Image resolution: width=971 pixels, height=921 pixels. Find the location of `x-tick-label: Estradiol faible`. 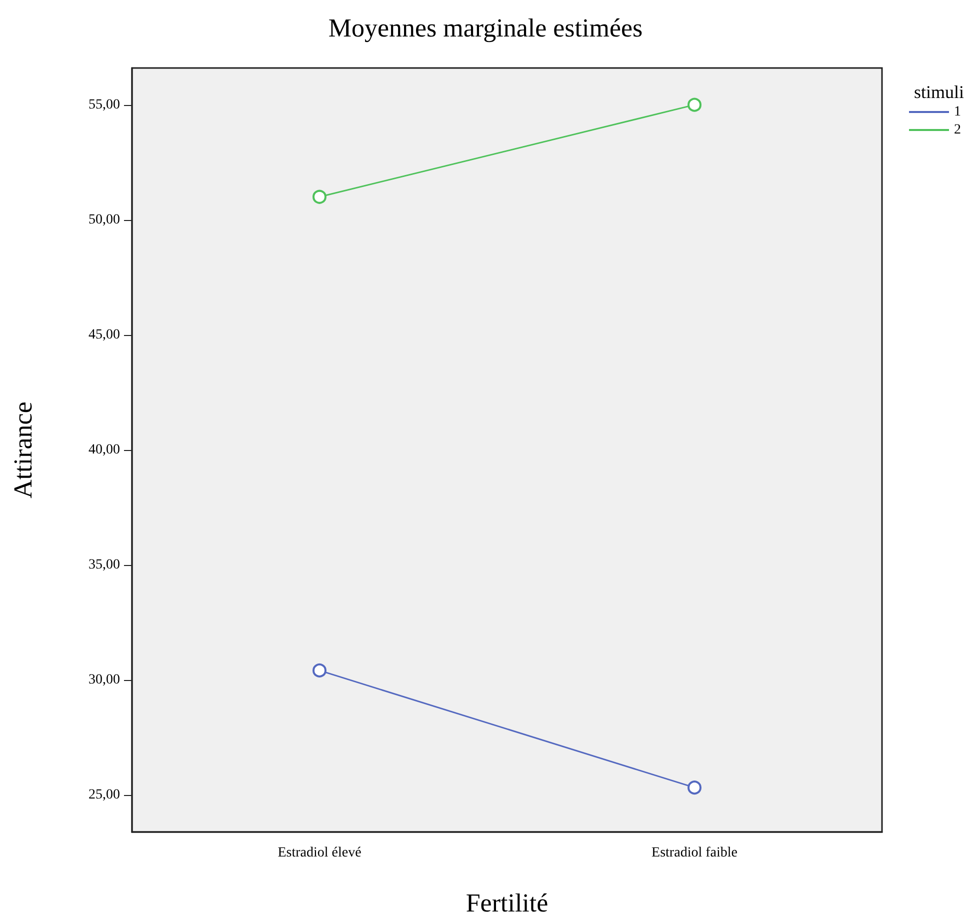

x-tick-label: Estradiol faible is located at coordinates (695, 853).